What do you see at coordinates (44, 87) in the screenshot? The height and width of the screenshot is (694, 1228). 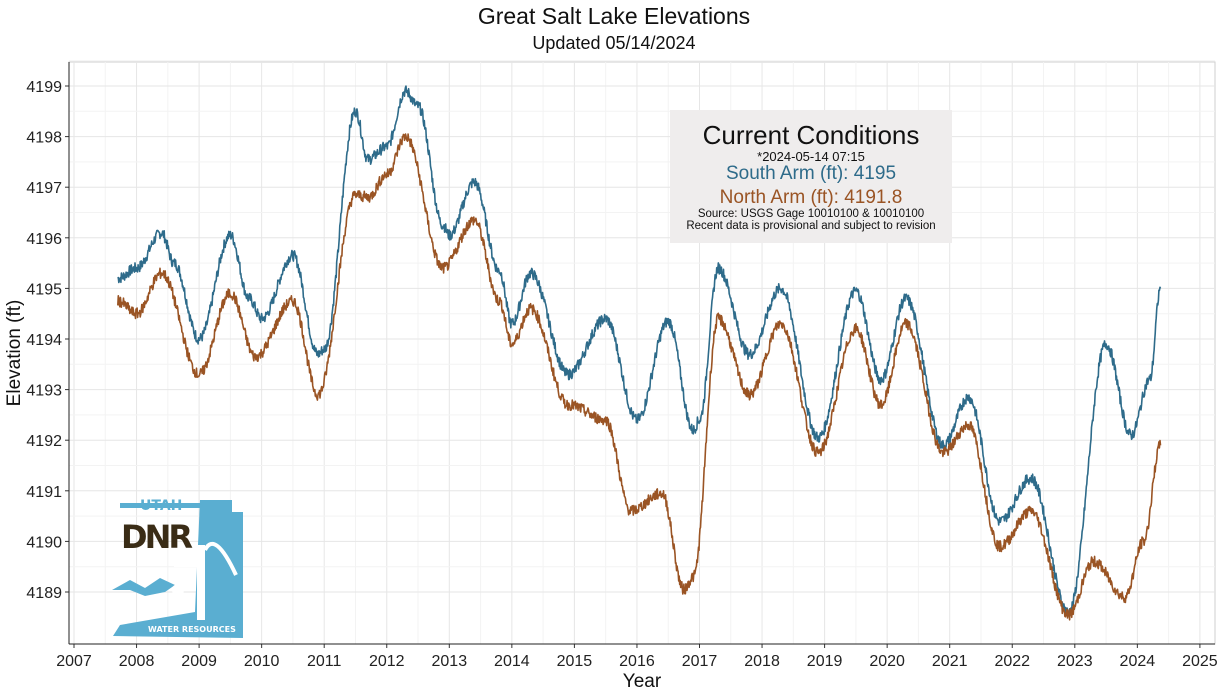 I see `y-tick-label: 4199` at bounding box center [44, 87].